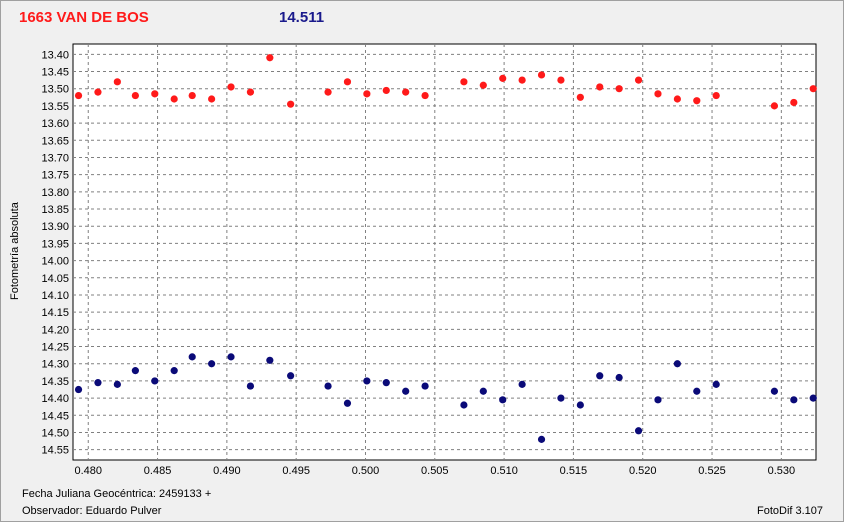 The image size is (844, 522). Describe the element at coordinates (55, 262) in the screenshot. I see `y-tick-label: 14.00` at that location.